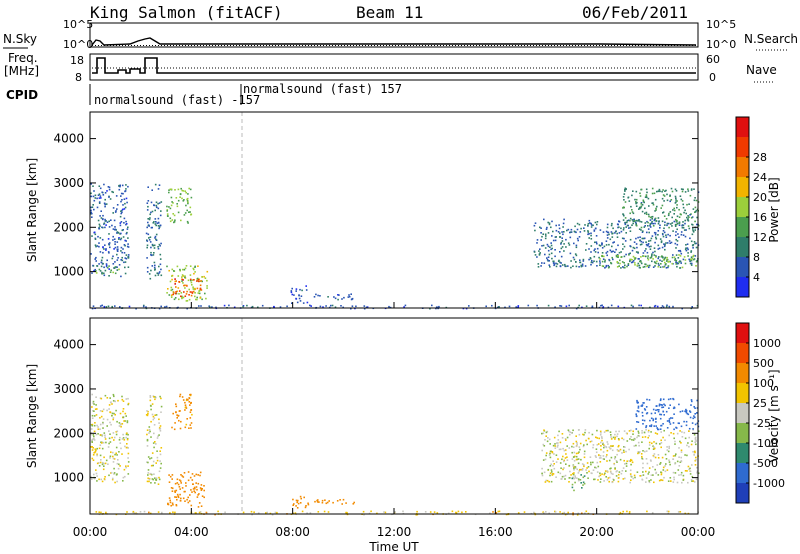  Describe the element at coordinates (767, 343) in the screenshot. I see `colorbar-tick-label: 1000` at that location.